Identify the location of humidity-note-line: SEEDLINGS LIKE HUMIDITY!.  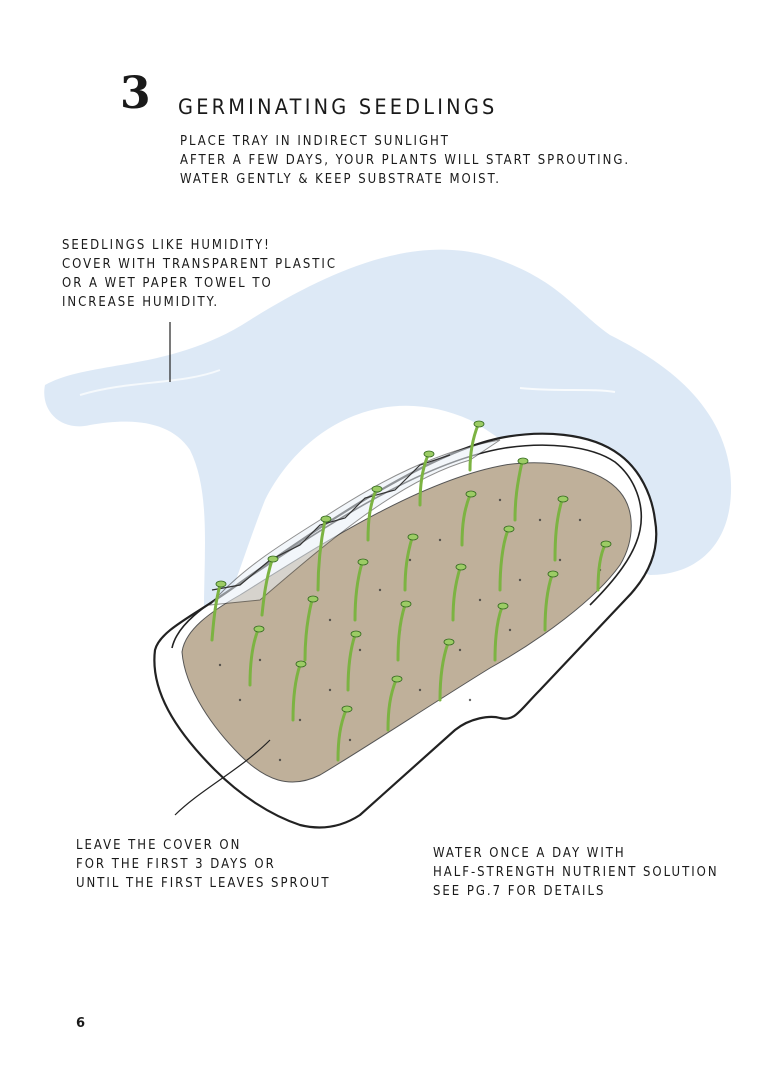
(166, 245).